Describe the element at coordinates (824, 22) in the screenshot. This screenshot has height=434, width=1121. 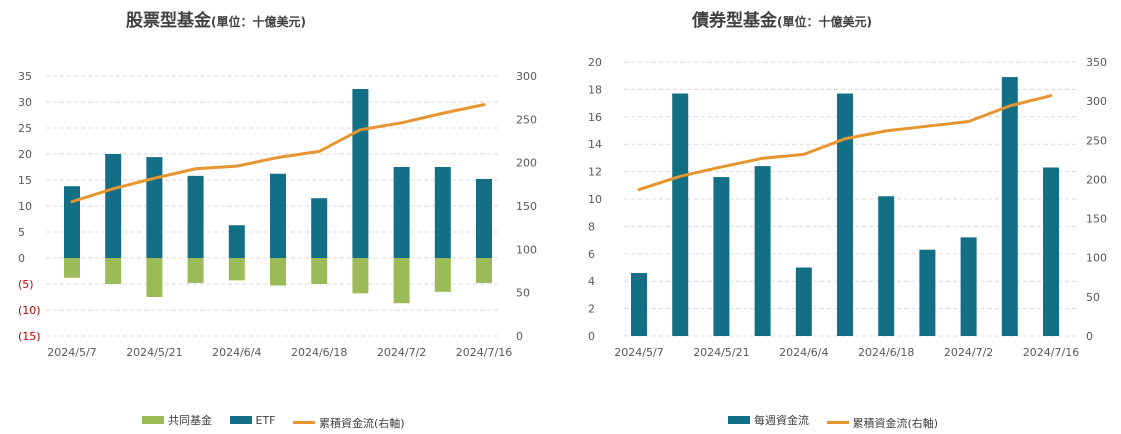
I see `chart-title-unit: (單位：十億美元)` at that location.